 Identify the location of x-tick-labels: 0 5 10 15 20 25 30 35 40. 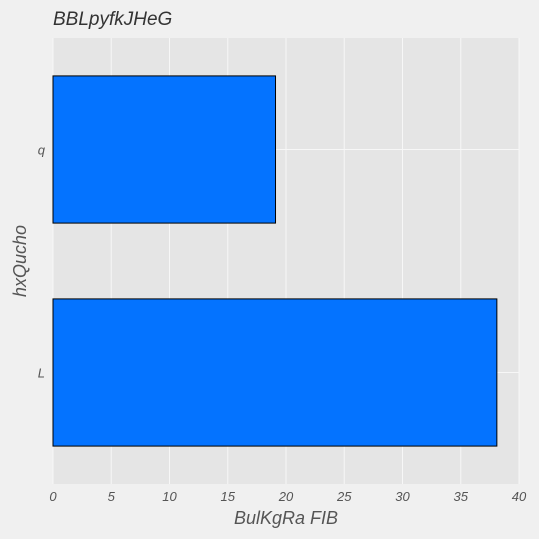
(288, 496).